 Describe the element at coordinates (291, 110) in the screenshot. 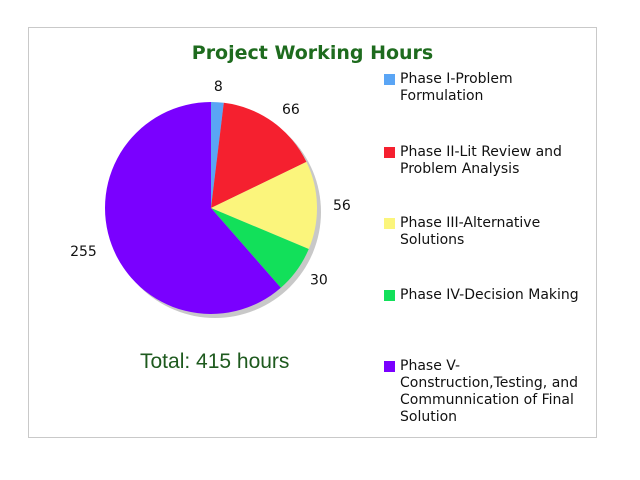

I see `pie-value-label-phase-2: 66` at that location.